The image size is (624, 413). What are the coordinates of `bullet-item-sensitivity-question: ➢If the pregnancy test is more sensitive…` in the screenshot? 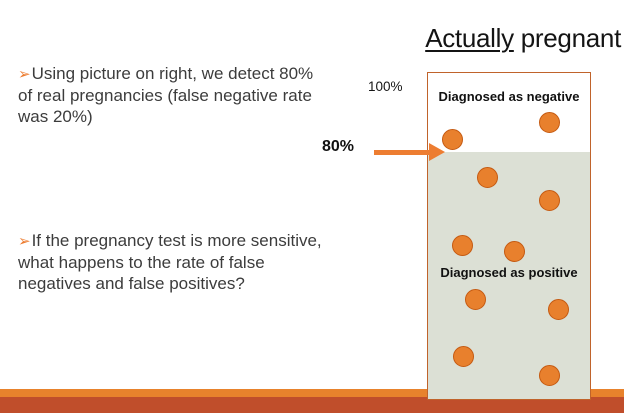 It's located at (174, 262).